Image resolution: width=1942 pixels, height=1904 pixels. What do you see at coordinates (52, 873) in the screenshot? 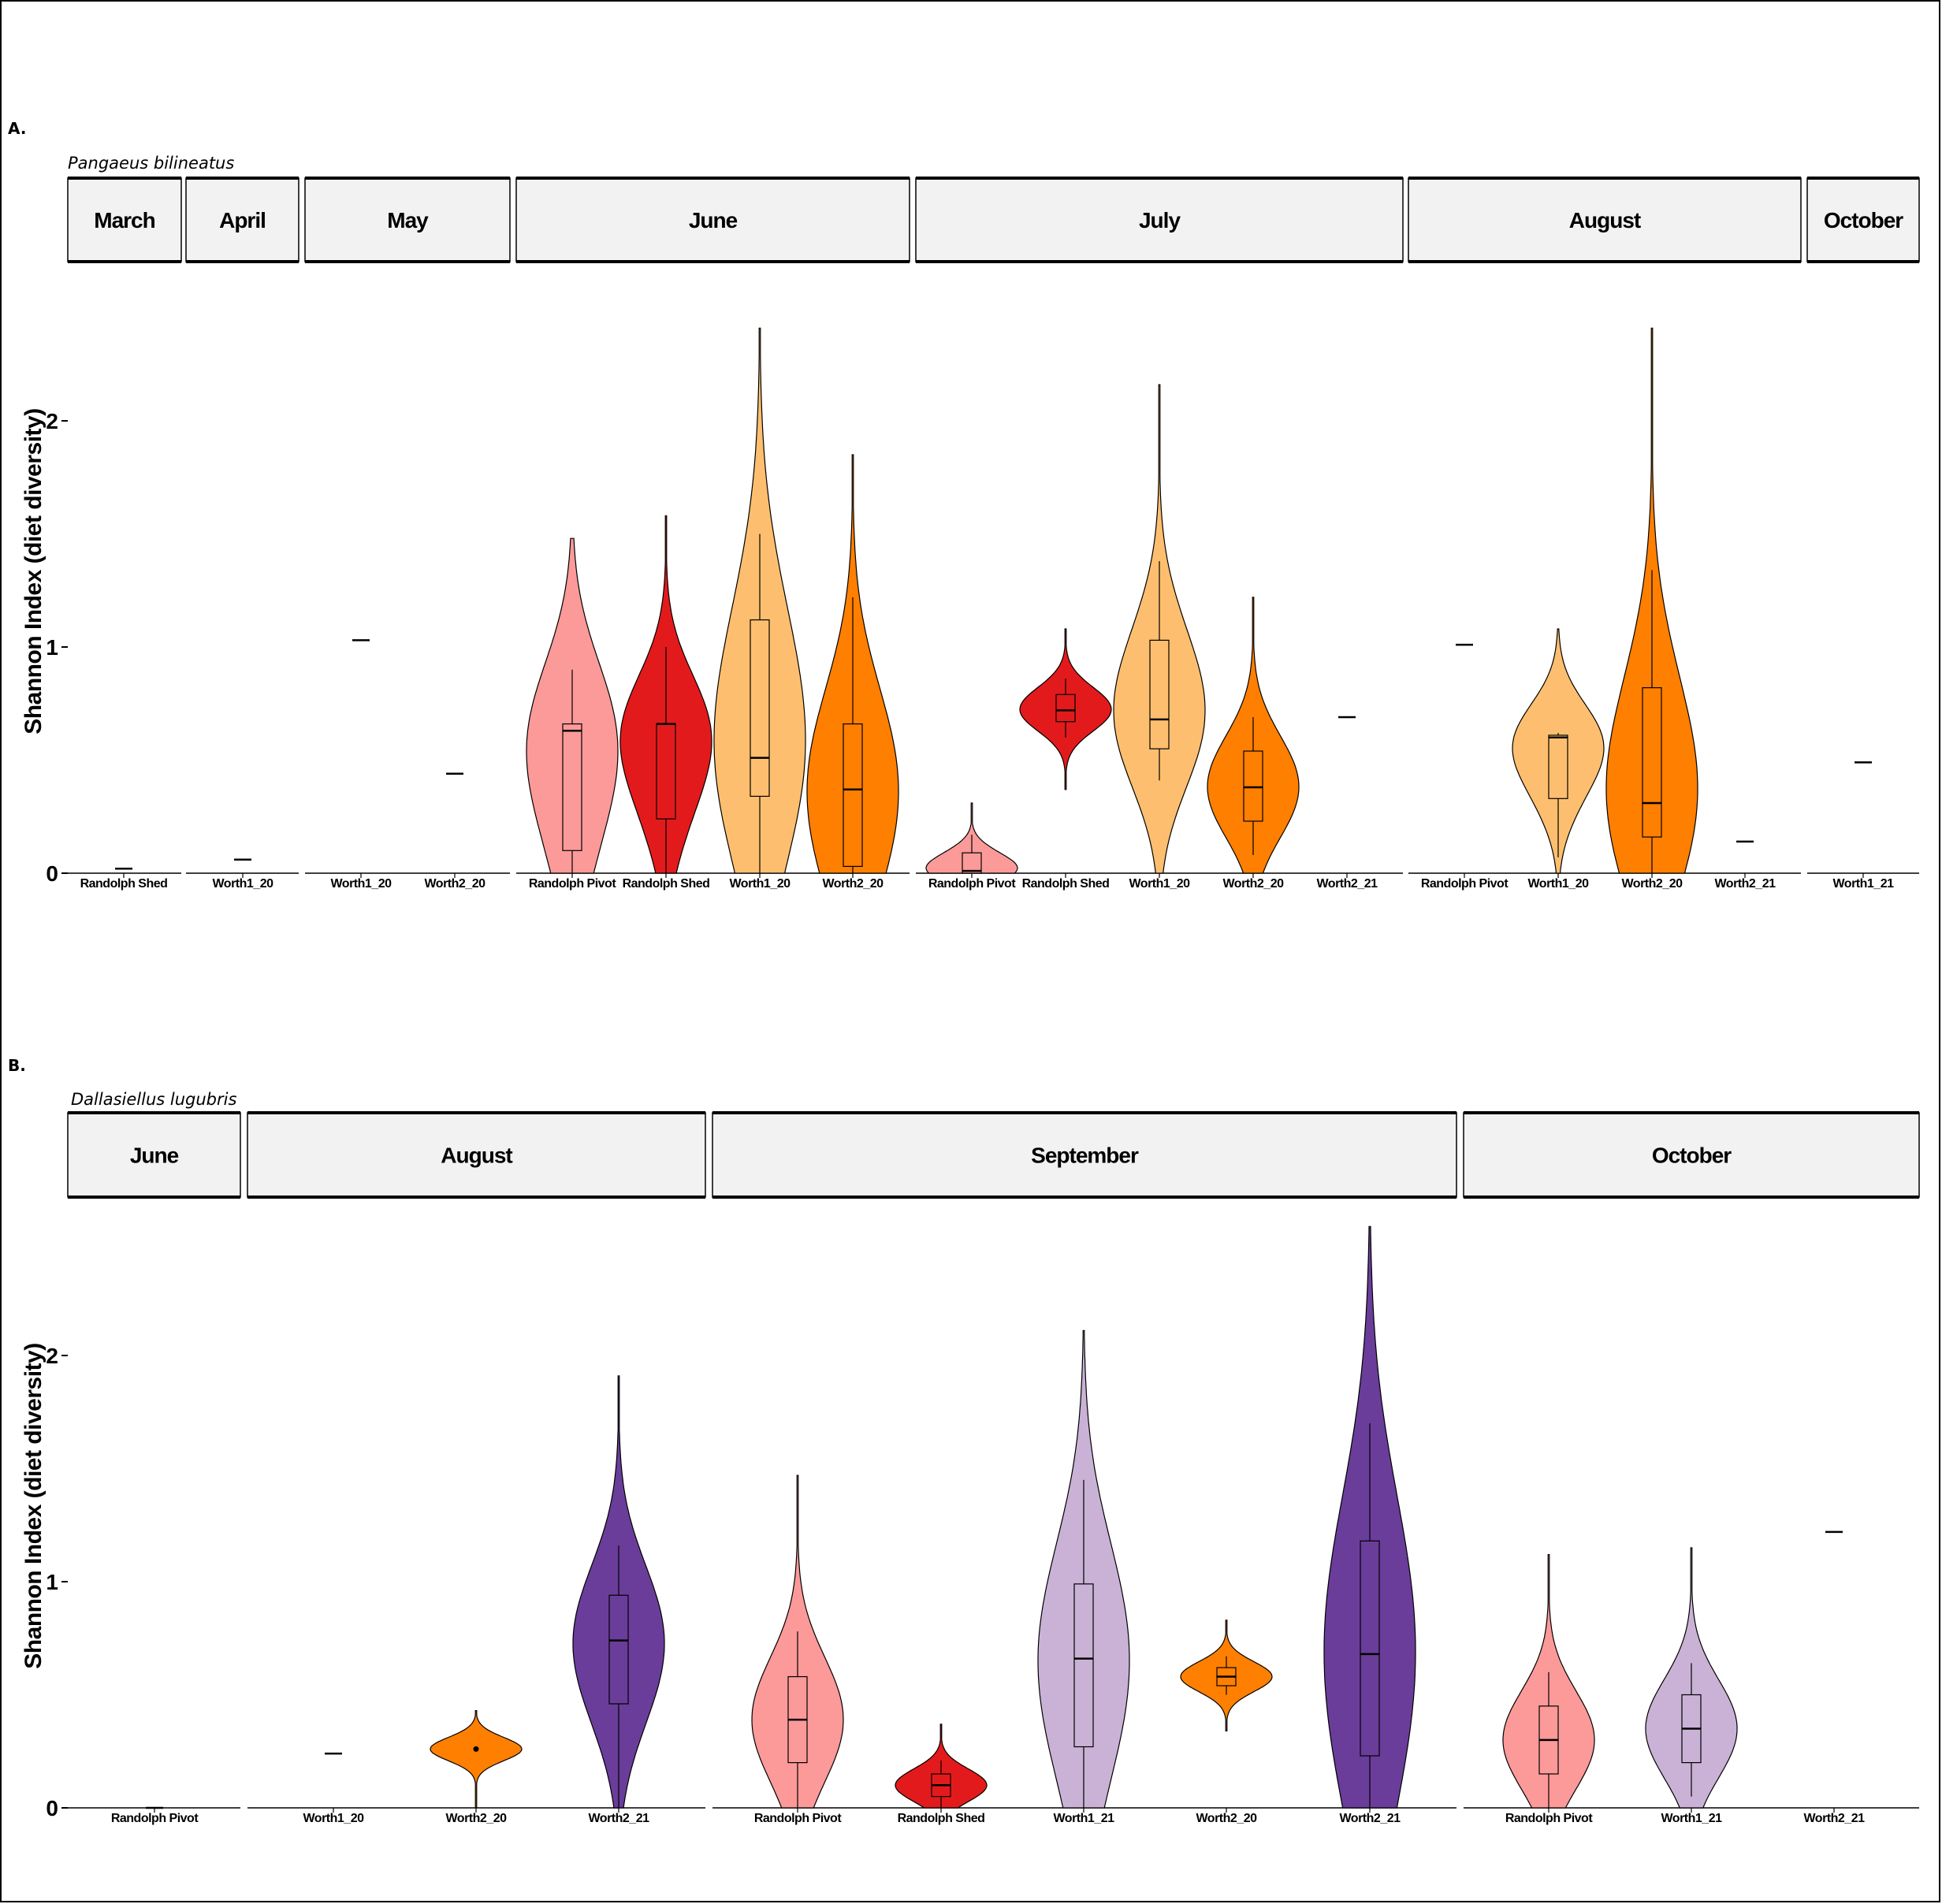
I see `y-tick-label: 0` at bounding box center [52, 873].